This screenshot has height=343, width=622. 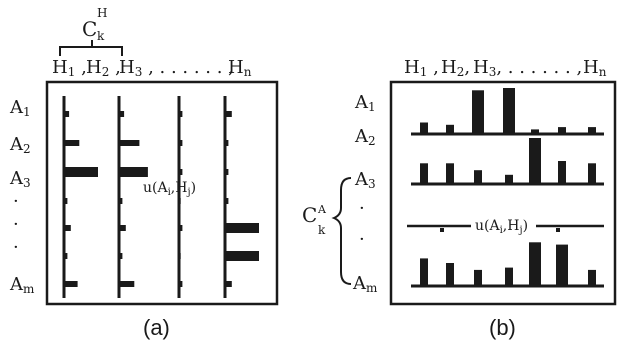 What do you see at coordinates (327, 231) in the screenshot?
I see `cluster-brace-b: C A k` at bounding box center [327, 231].